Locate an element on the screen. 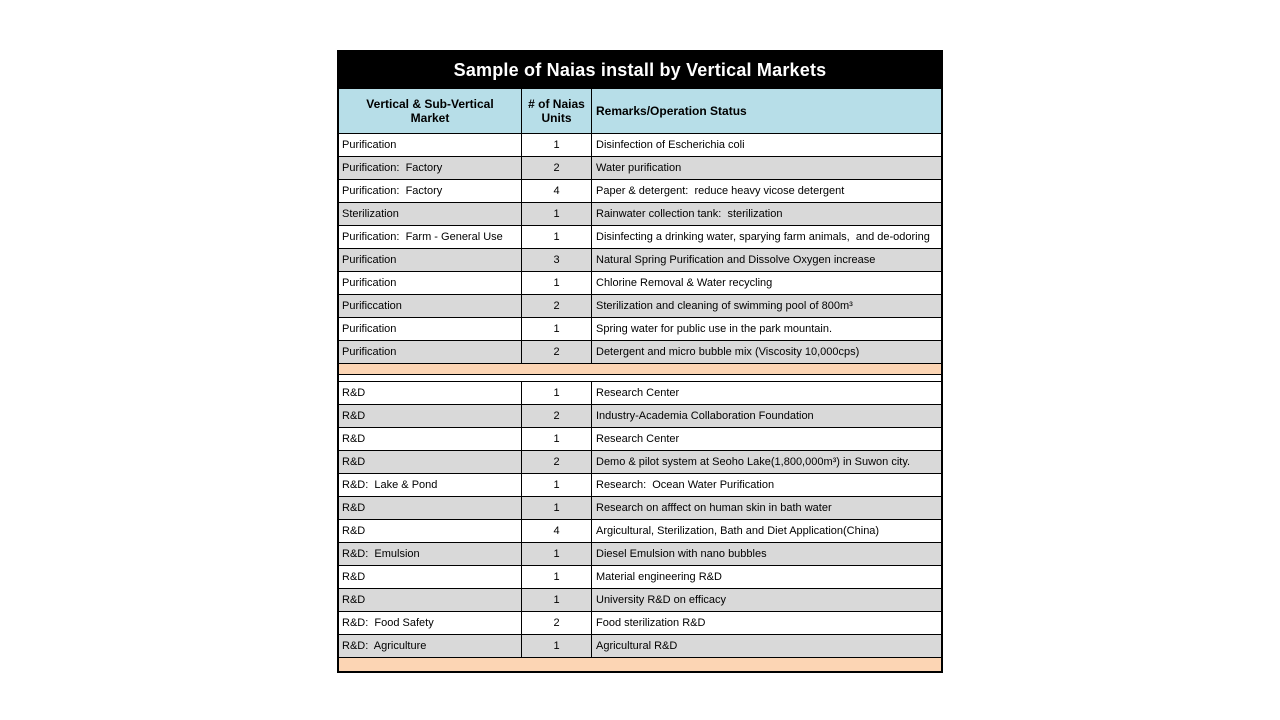 The width and height of the screenshot is (1280, 720). cell-remarks: Material engineering R&D is located at coordinates (659, 577).